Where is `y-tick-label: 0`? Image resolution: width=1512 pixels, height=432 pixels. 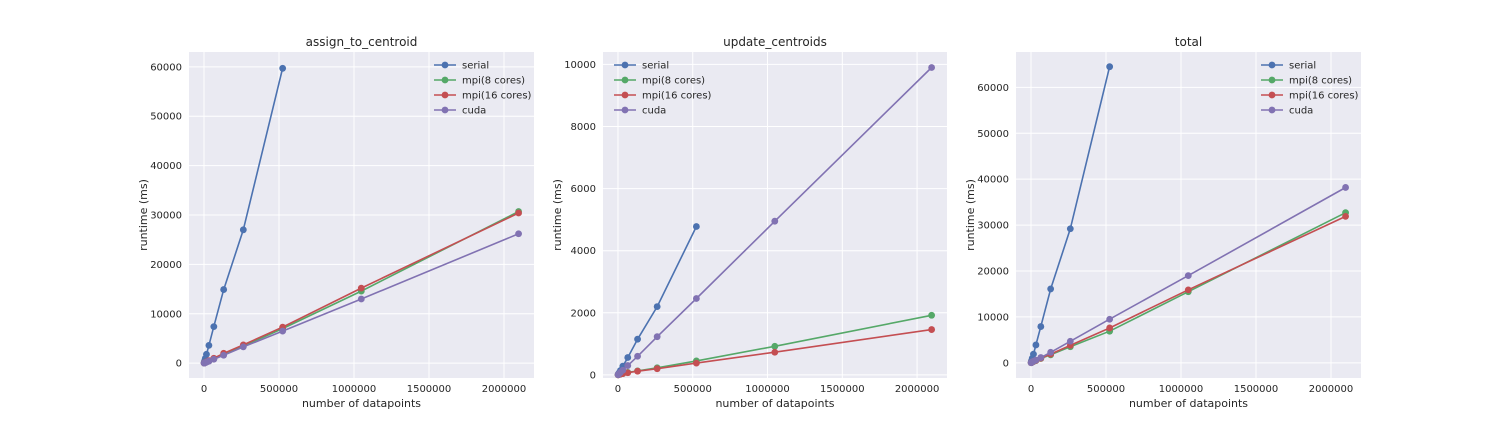
y-tick-label: 0 is located at coordinates (1006, 363).